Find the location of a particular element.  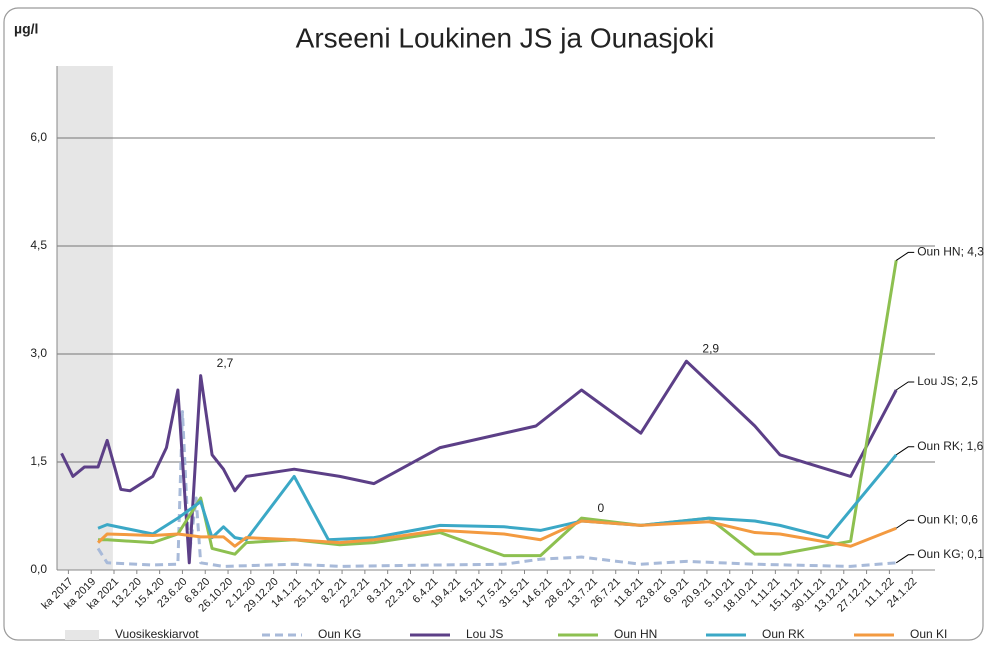

data-label: Oun RK; 1,6 is located at coordinates (950, 446).